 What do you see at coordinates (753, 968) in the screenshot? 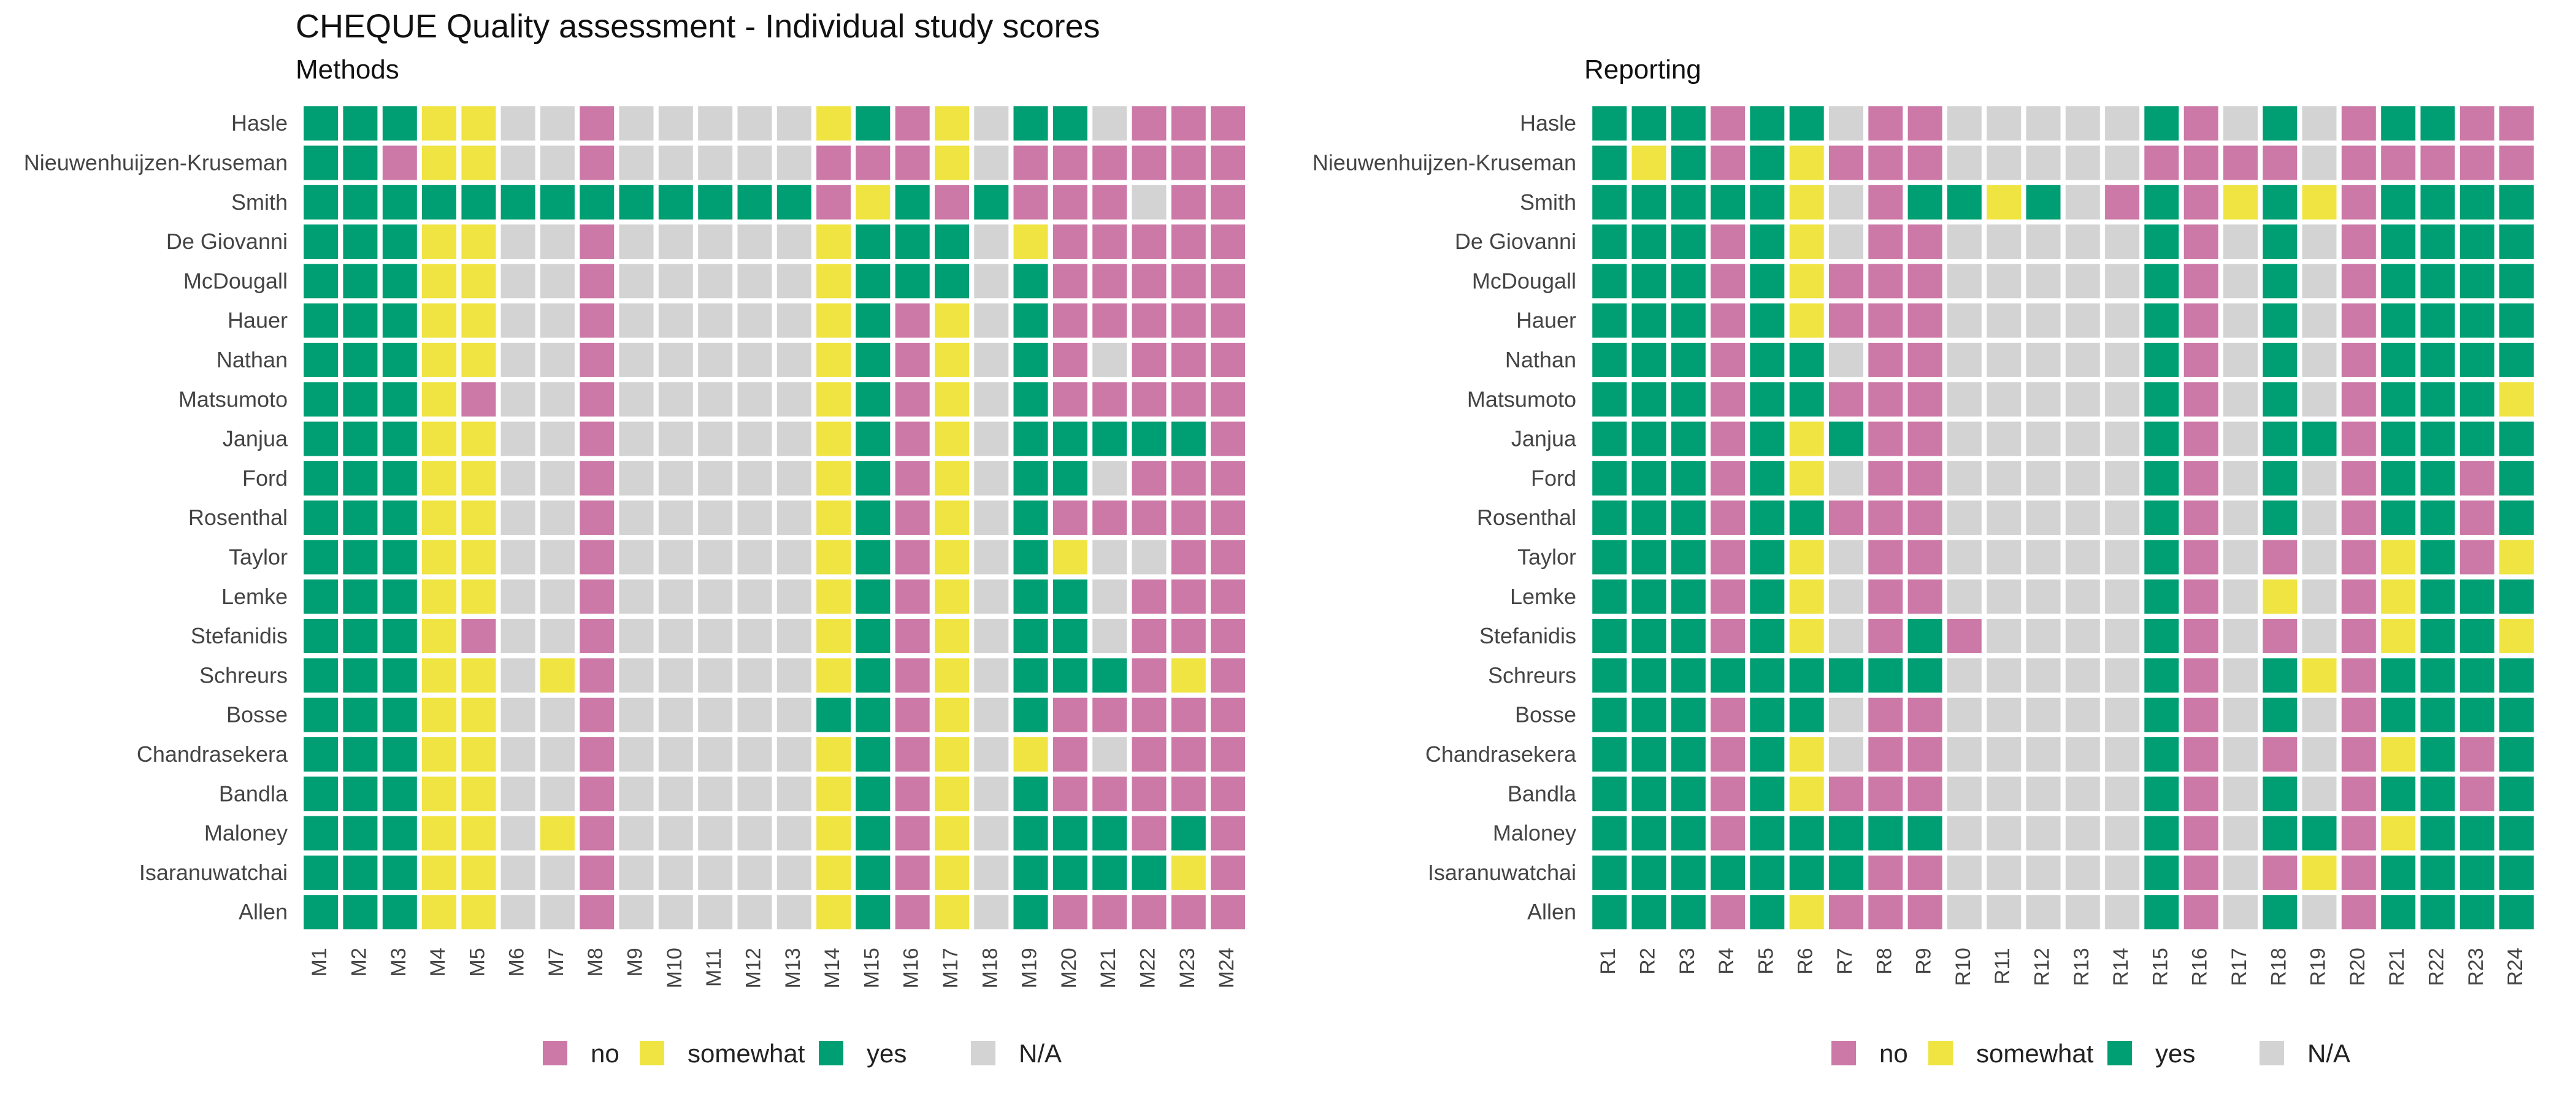
I see `col-label: M12` at bounding box center [753, 968].